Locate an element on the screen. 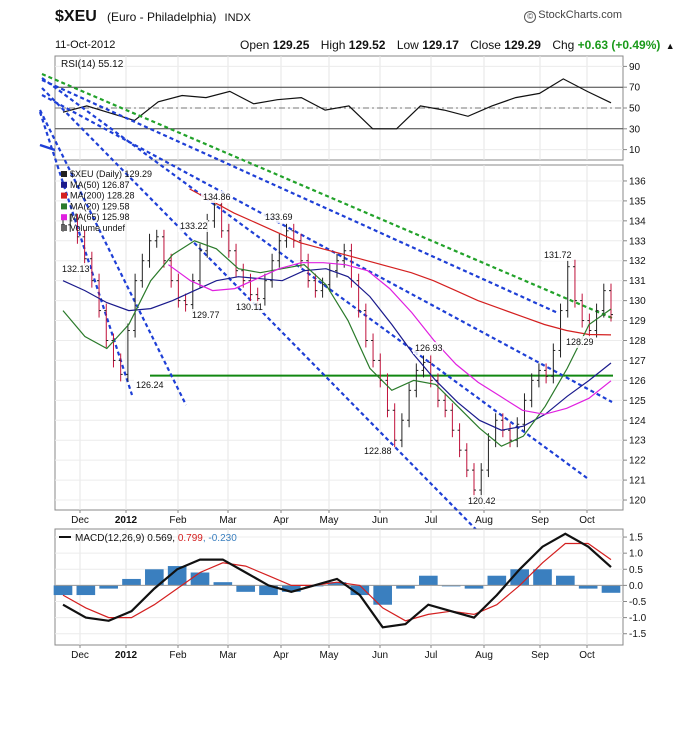 The width and height of the screenshot is (688, 738). chart-title: $XEU (Euro - Philadelphia) INDX is located at coordinates (153, 17).